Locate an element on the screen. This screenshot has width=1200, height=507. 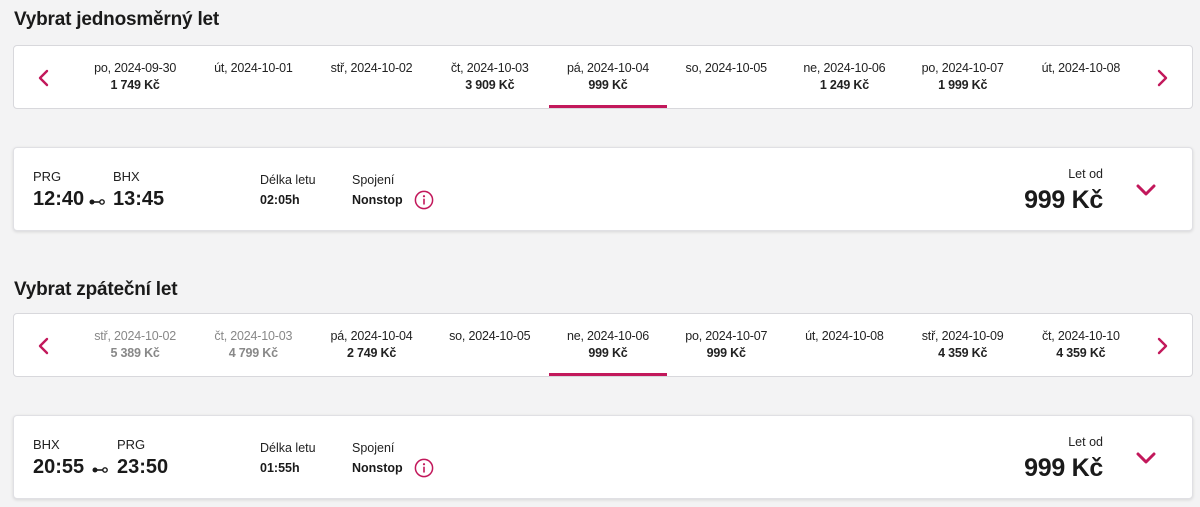
arrival-airport-code: PRG is located at coordinates (131, 444).